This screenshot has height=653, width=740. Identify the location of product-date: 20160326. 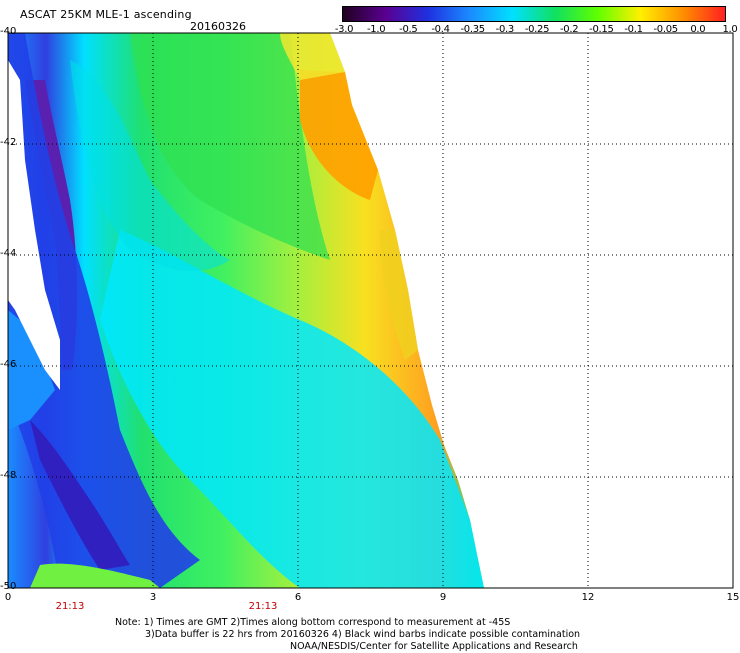
(218, 26).